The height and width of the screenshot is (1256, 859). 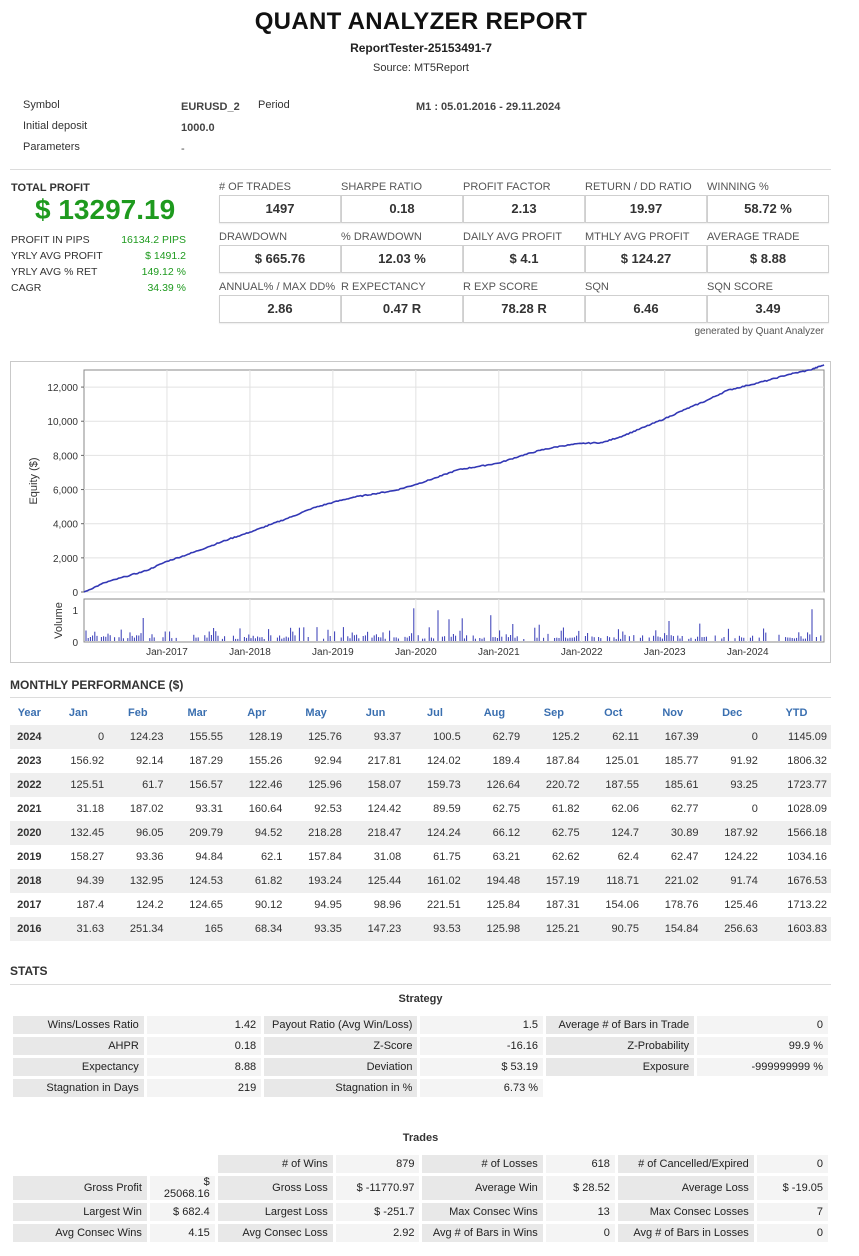 I want to click on profit-detail-label: YRLY AVG PROFIT, so click(x=57, y=256).